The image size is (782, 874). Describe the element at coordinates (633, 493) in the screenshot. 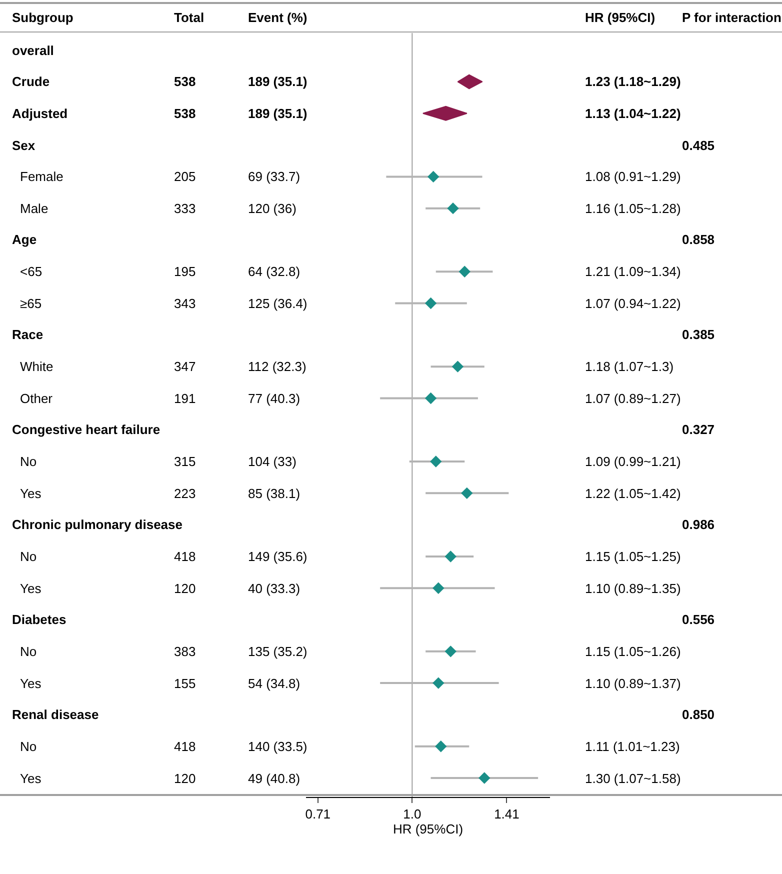

I see `category-label: 1.22 (1.05~1.42)` at that location.